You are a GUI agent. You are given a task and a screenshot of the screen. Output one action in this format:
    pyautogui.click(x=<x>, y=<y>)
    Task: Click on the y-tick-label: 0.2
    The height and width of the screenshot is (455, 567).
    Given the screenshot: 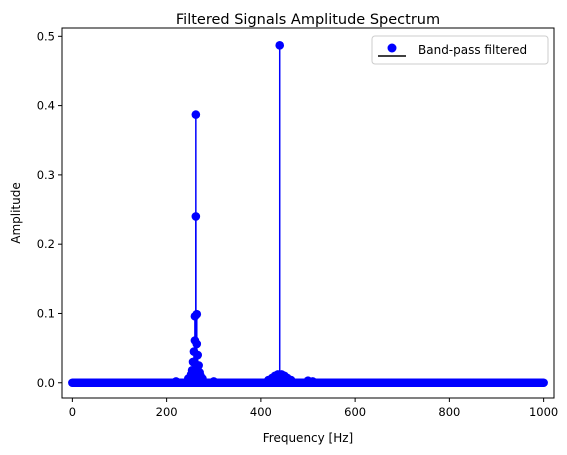 What is the action you would take?
    pyautogui.click(x=46, y=244)
    